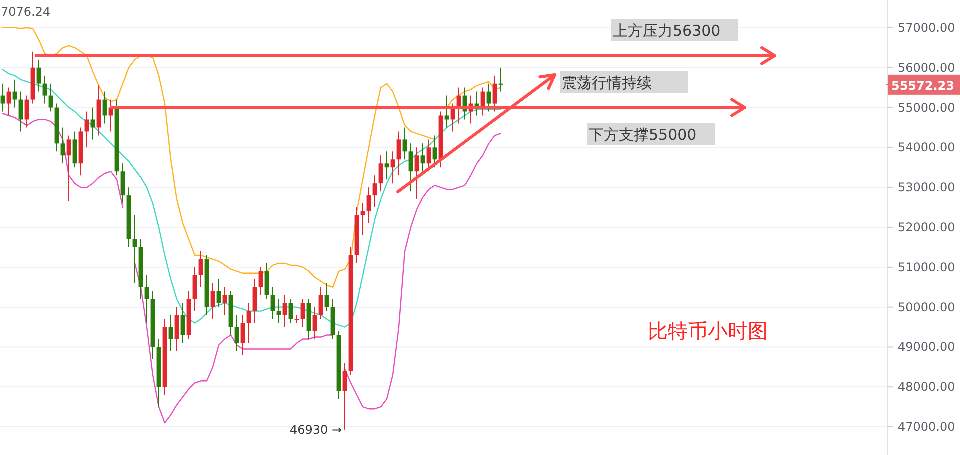 This screenshot has width=960, height=455. What do you see at coordinates (927, 27) in the screenshot?
I see `y-tick-label: 57000.00` at bounding box center [927, 27].